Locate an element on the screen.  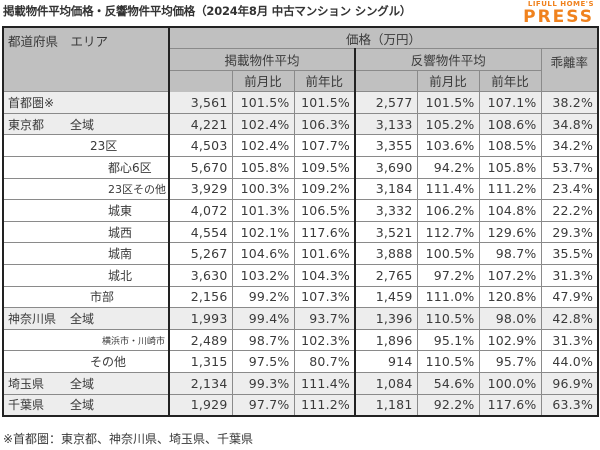
listed-price: 3,630 is located at coordinates (200, 275).